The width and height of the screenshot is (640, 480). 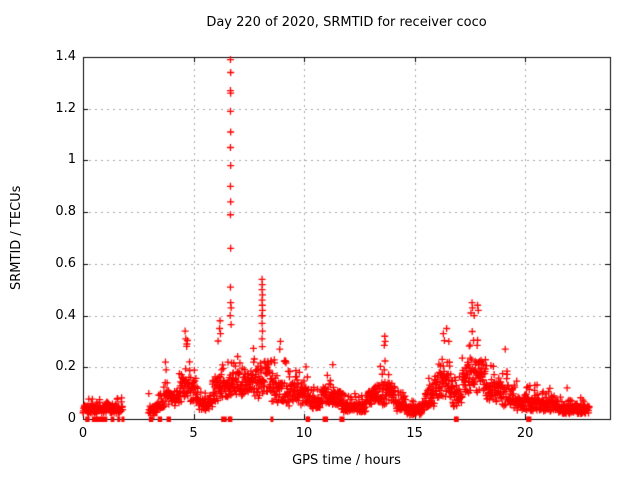 What do you see at coordinates (414, 433) in the screenshot?
I see `x-tick-label: 15` at bounding box center [414, 433].